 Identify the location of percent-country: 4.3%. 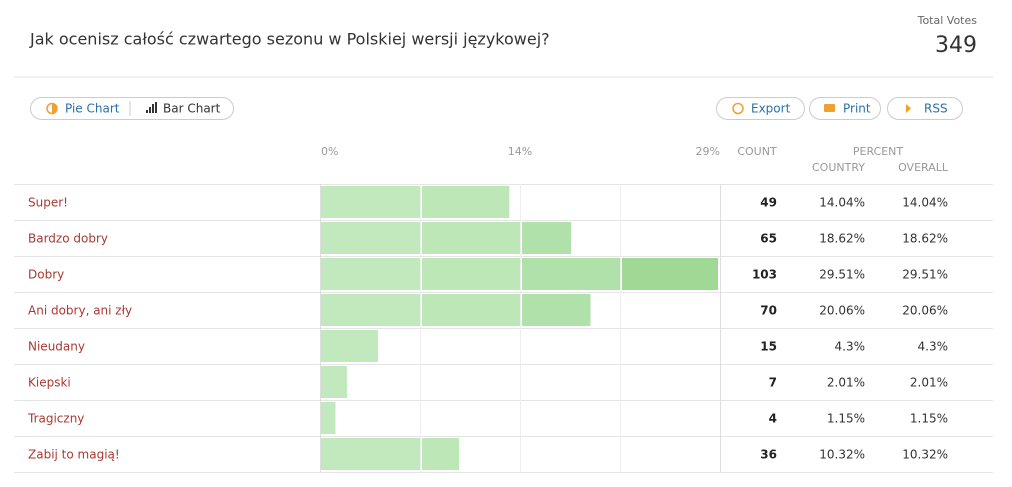
(850, 347).